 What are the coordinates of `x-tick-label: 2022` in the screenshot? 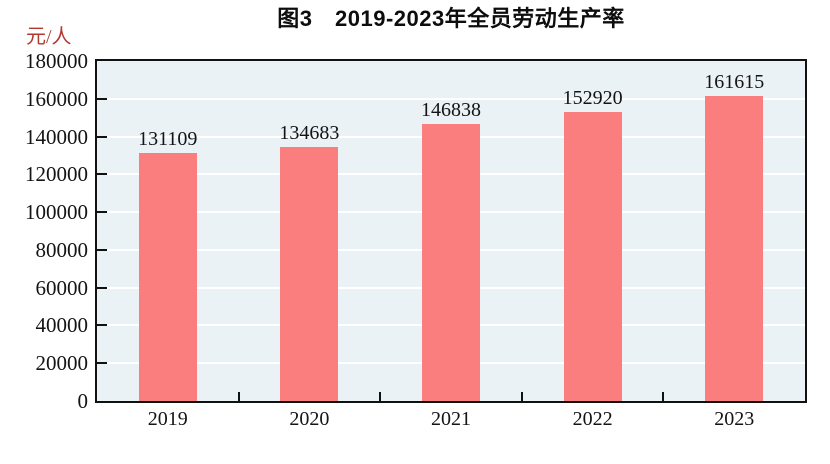 It's located at (592, 419).